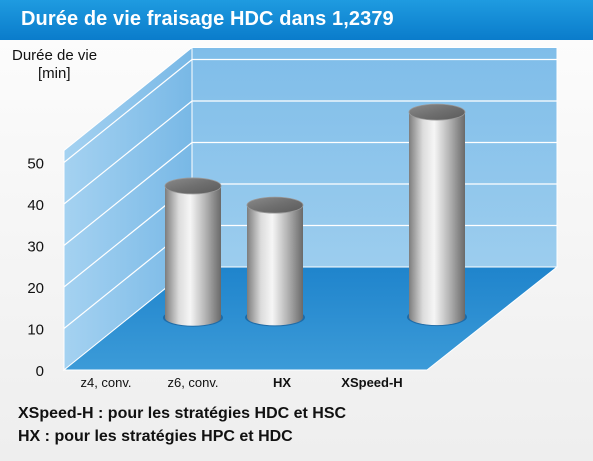  Describe the element at coordinates (35, 164) in the screenshot. I see `y-tick-label: 50` at that location.